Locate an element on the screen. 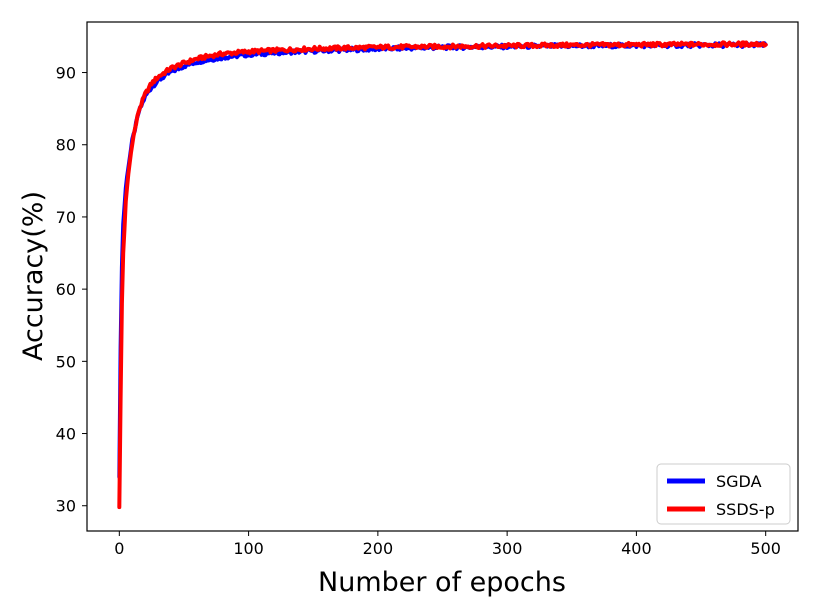 Image resolution: width=822 pixels, height=616 pixels. y-tick-label: 70 is located at coordinates (66, 217).